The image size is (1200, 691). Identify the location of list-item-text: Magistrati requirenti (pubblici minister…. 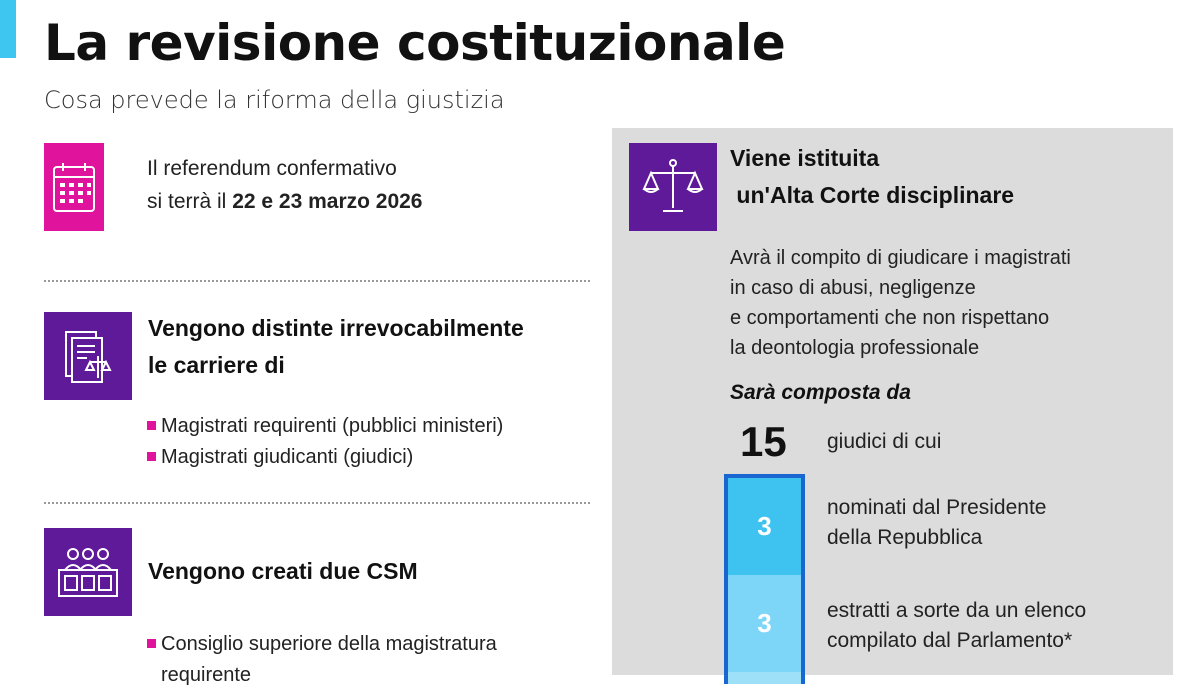
(332, 426).